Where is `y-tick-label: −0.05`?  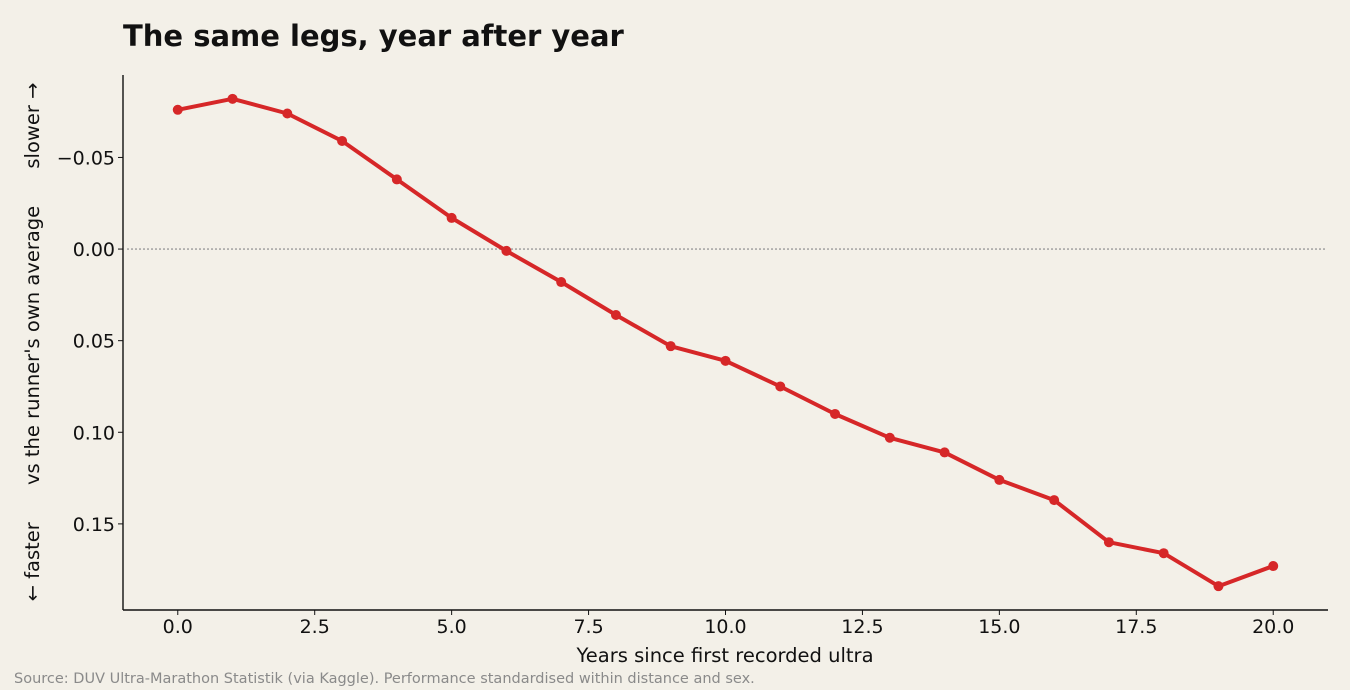 y-tick-label: −0.05 is located at coordinates (86, 158).